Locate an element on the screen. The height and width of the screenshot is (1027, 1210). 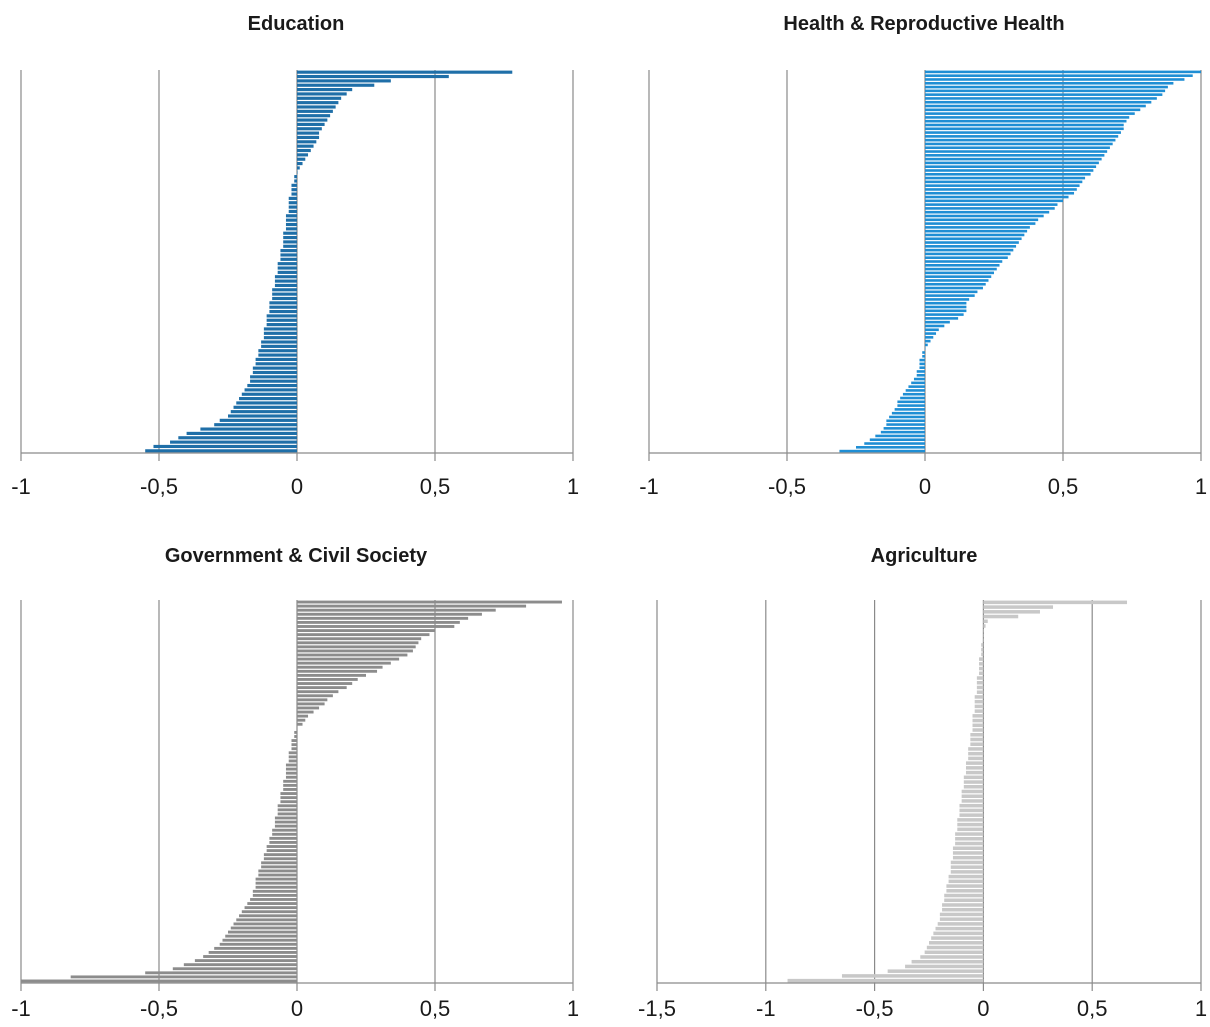
x-tick-label: -0,5 is located at coordinates (159, 1008).